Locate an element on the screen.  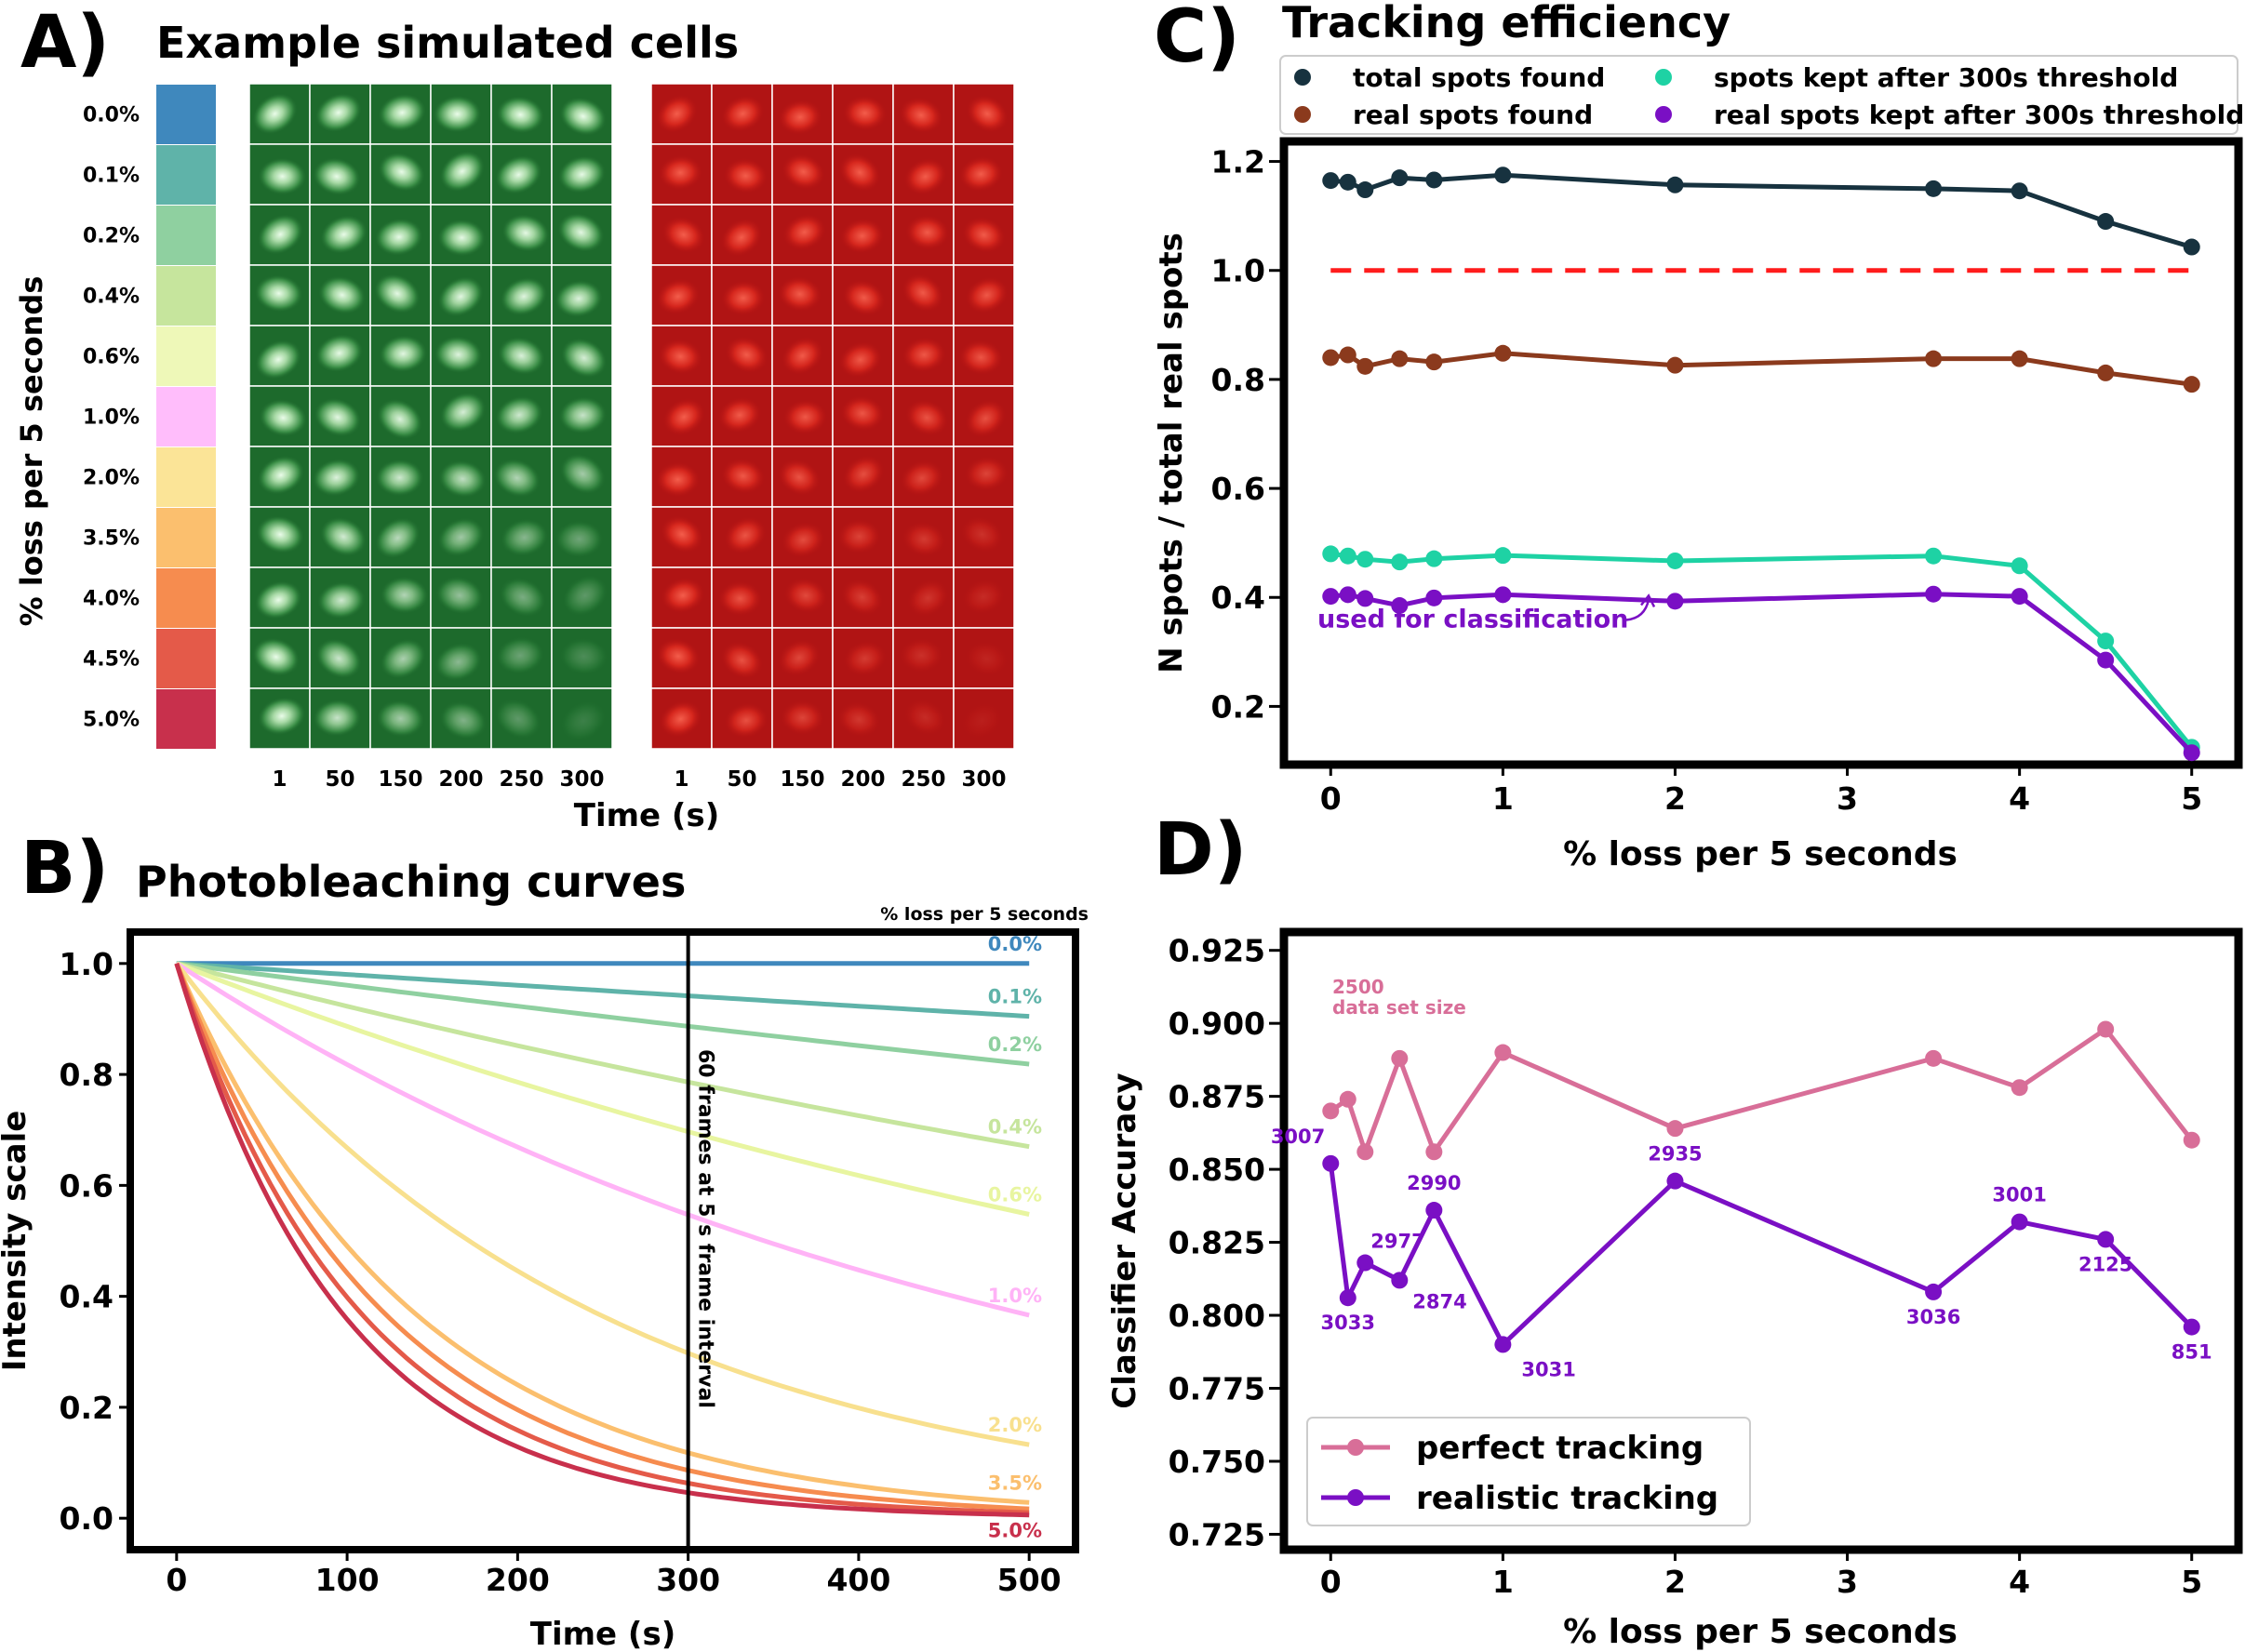
data-set-size-label: 2977 is located at coordinates (1397, 1242).